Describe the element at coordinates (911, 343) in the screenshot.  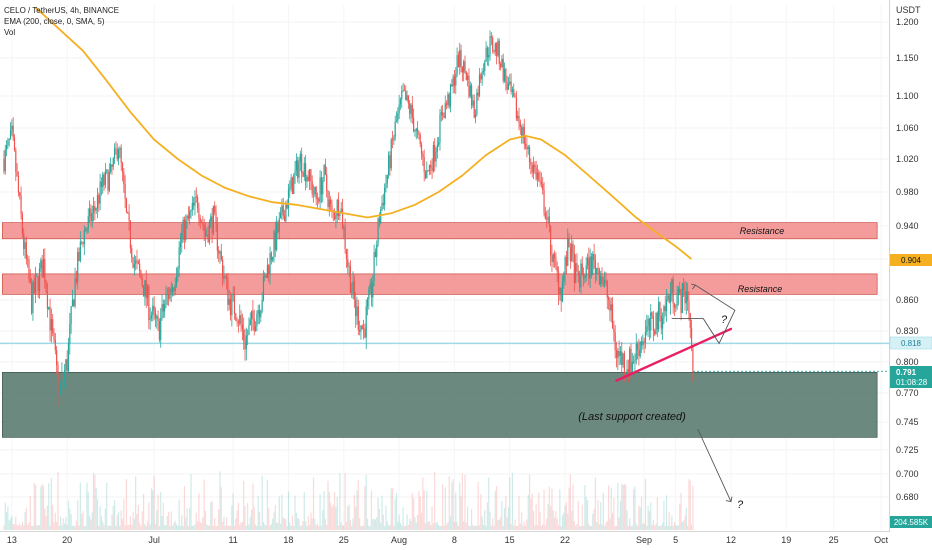
I see `level-value-text: 0.818` at that location.